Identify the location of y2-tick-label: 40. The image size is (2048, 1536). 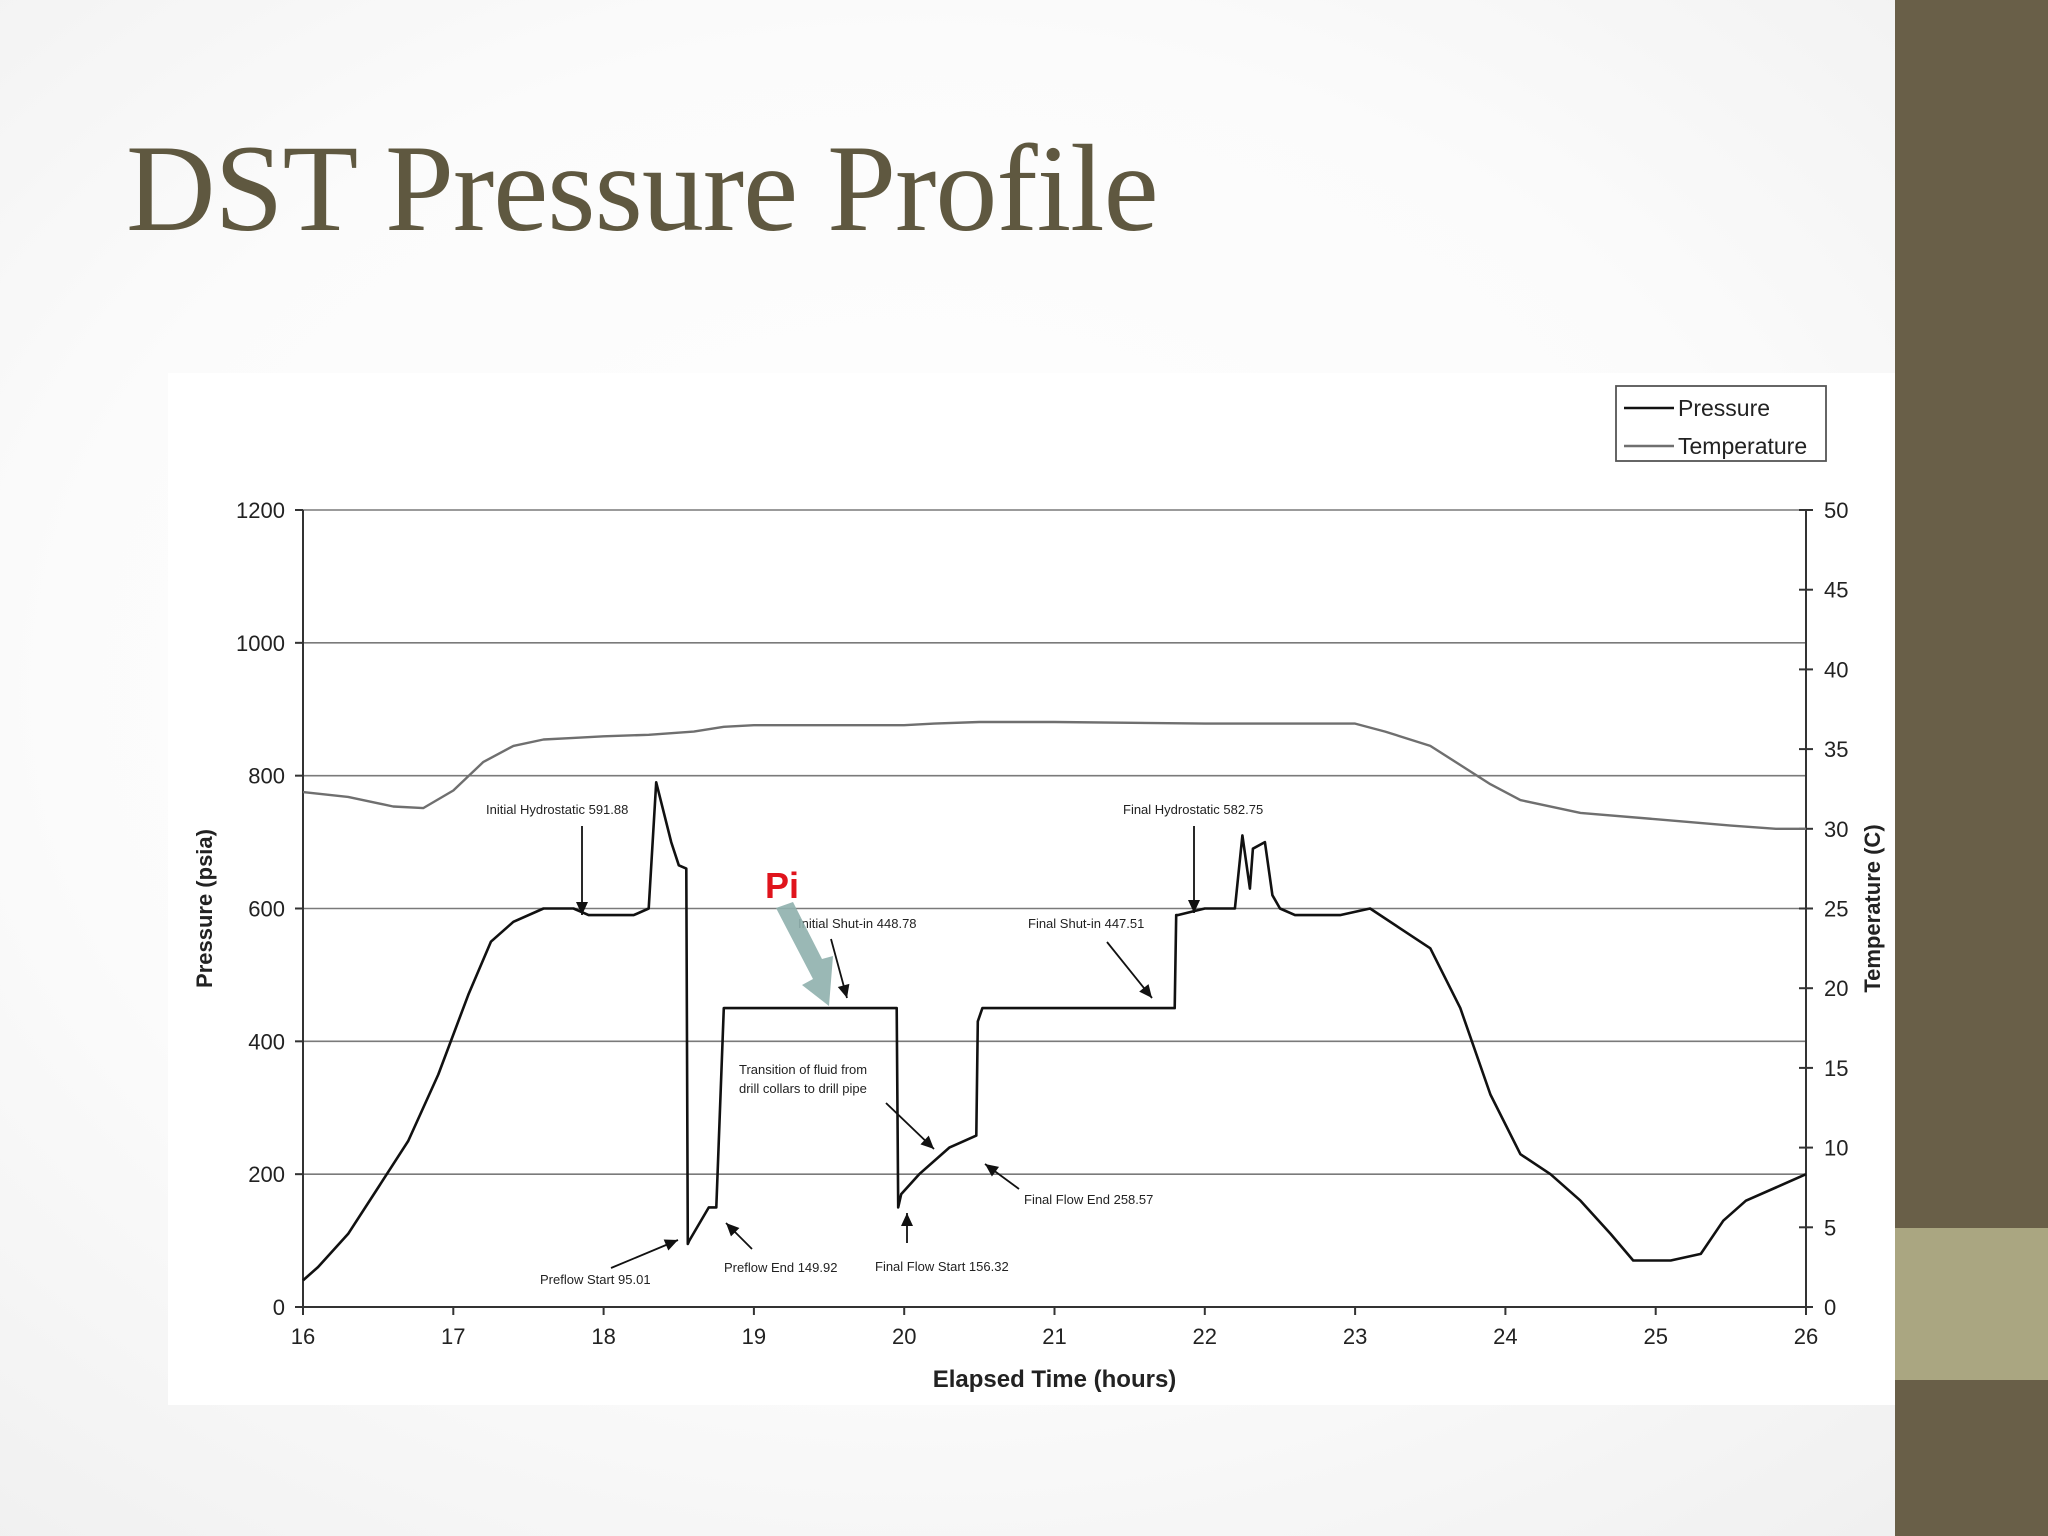
(1836, 669).